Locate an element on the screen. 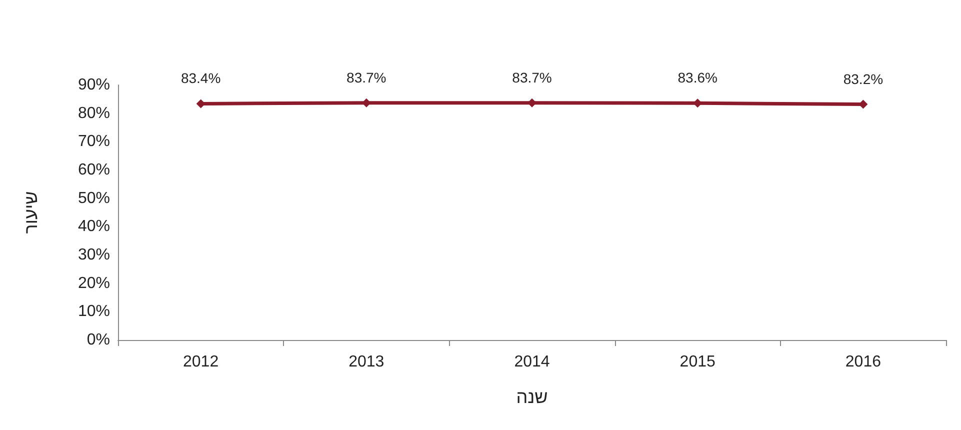  y-tick-label: 30% is located at coordinates (94, 255).